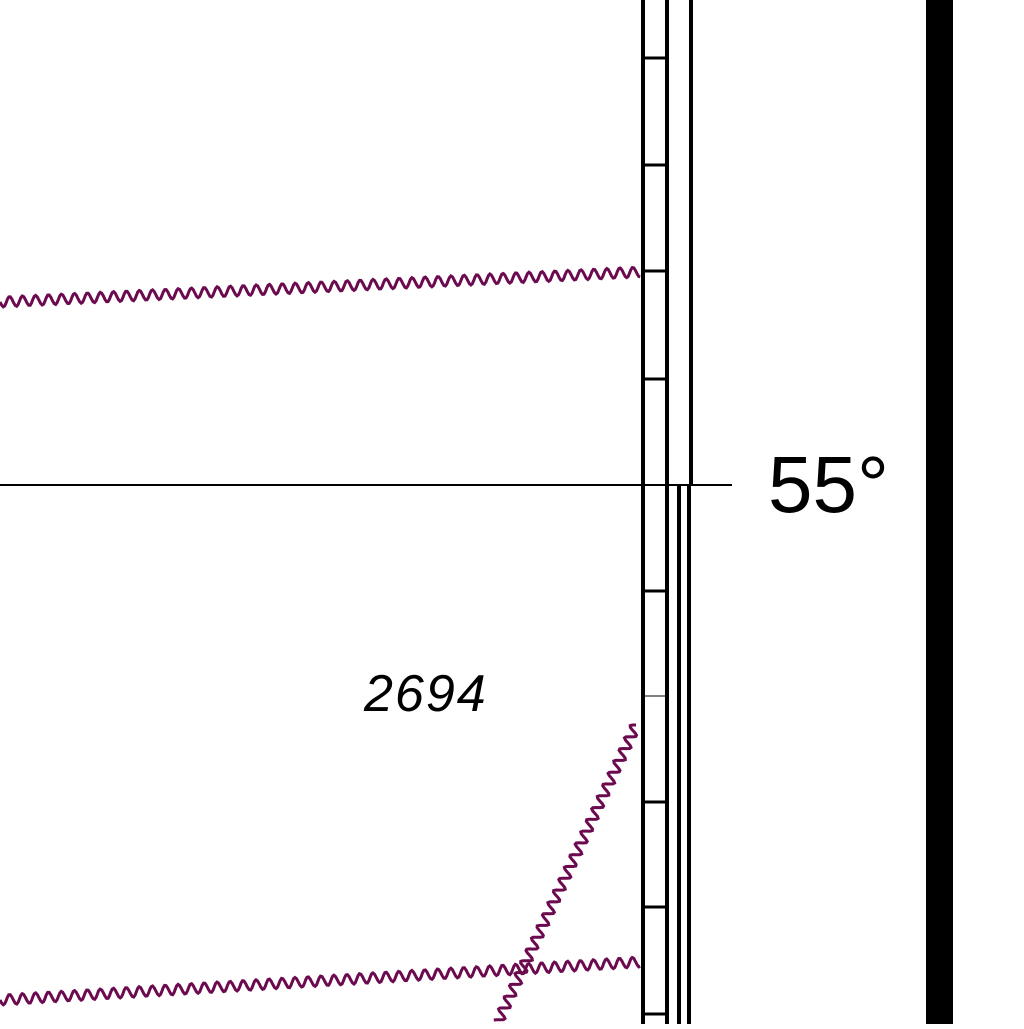 Image resolution: width=1024 pixels, height=1029 pixels. What do you see at coordinates (426, 694) in the screenshot?
I see `depth-sounding-label: 2694` at bounding box center [426, 694].